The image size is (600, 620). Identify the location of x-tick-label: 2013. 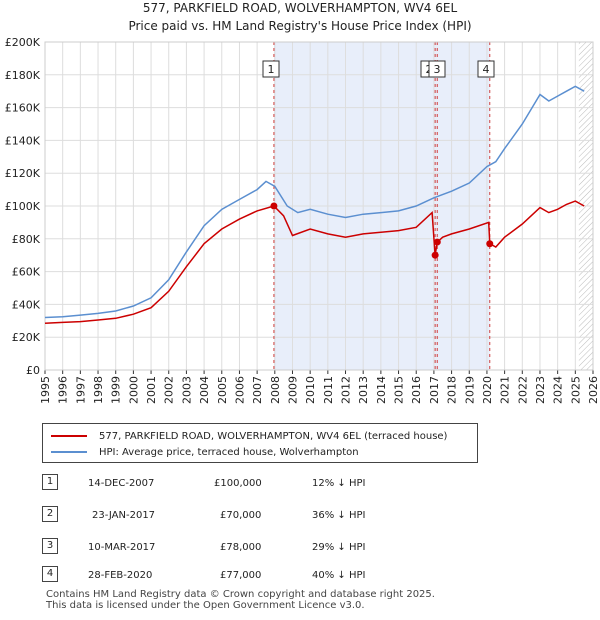
(363, 390).